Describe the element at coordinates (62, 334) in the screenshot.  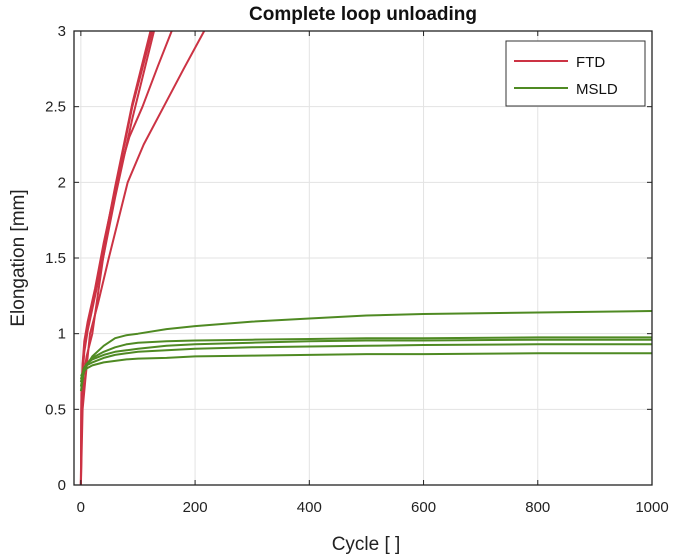
I see `y-tick-label: 1` at that location.